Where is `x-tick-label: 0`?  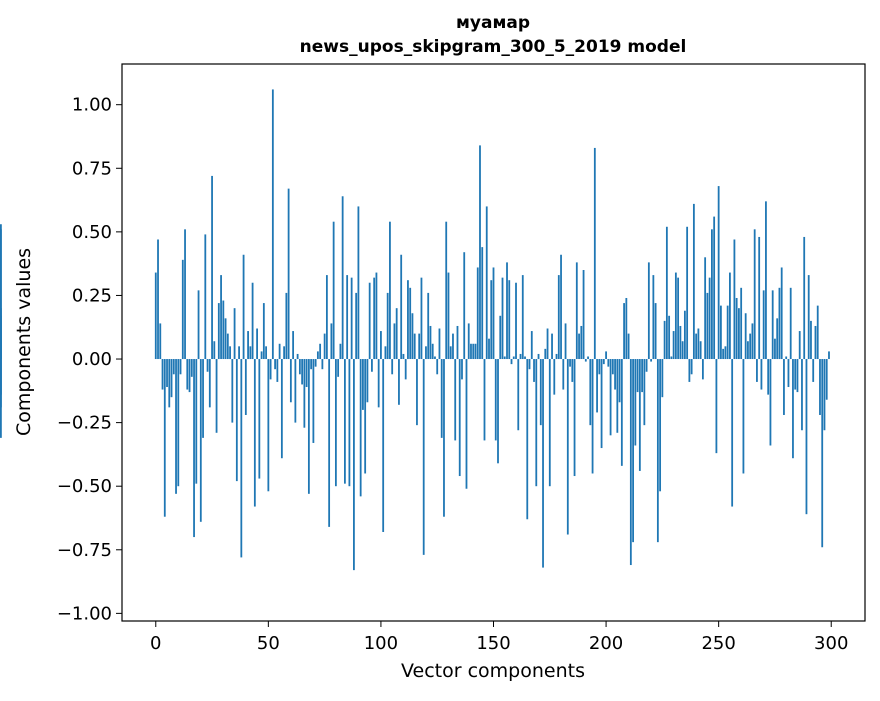
x-tick-label: 0 is located at coordinates (155, 643).